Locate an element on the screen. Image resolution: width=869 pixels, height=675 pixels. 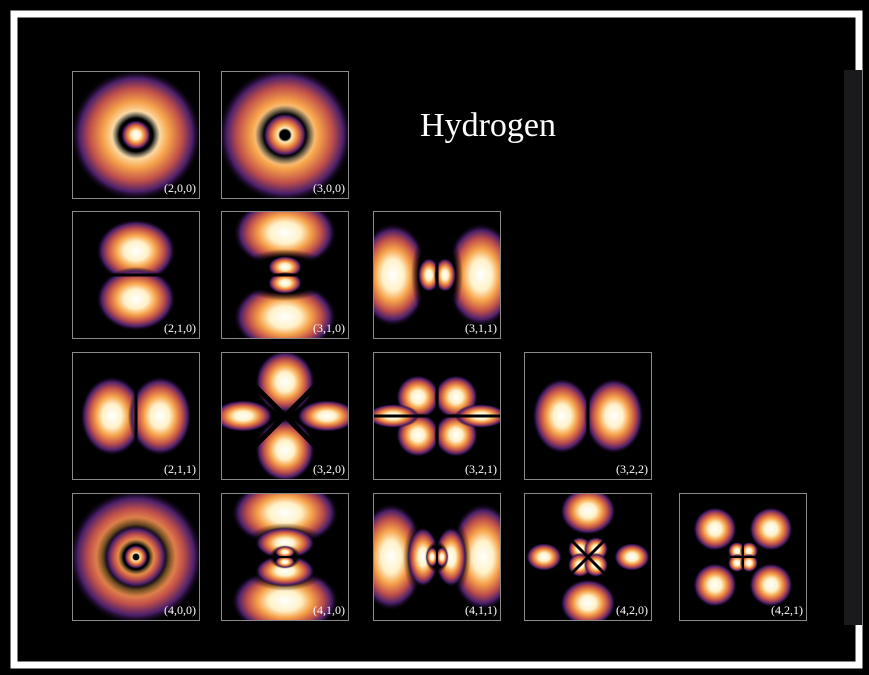
orbital-tile: (2,0,0) is located at coordinates (136, 135).